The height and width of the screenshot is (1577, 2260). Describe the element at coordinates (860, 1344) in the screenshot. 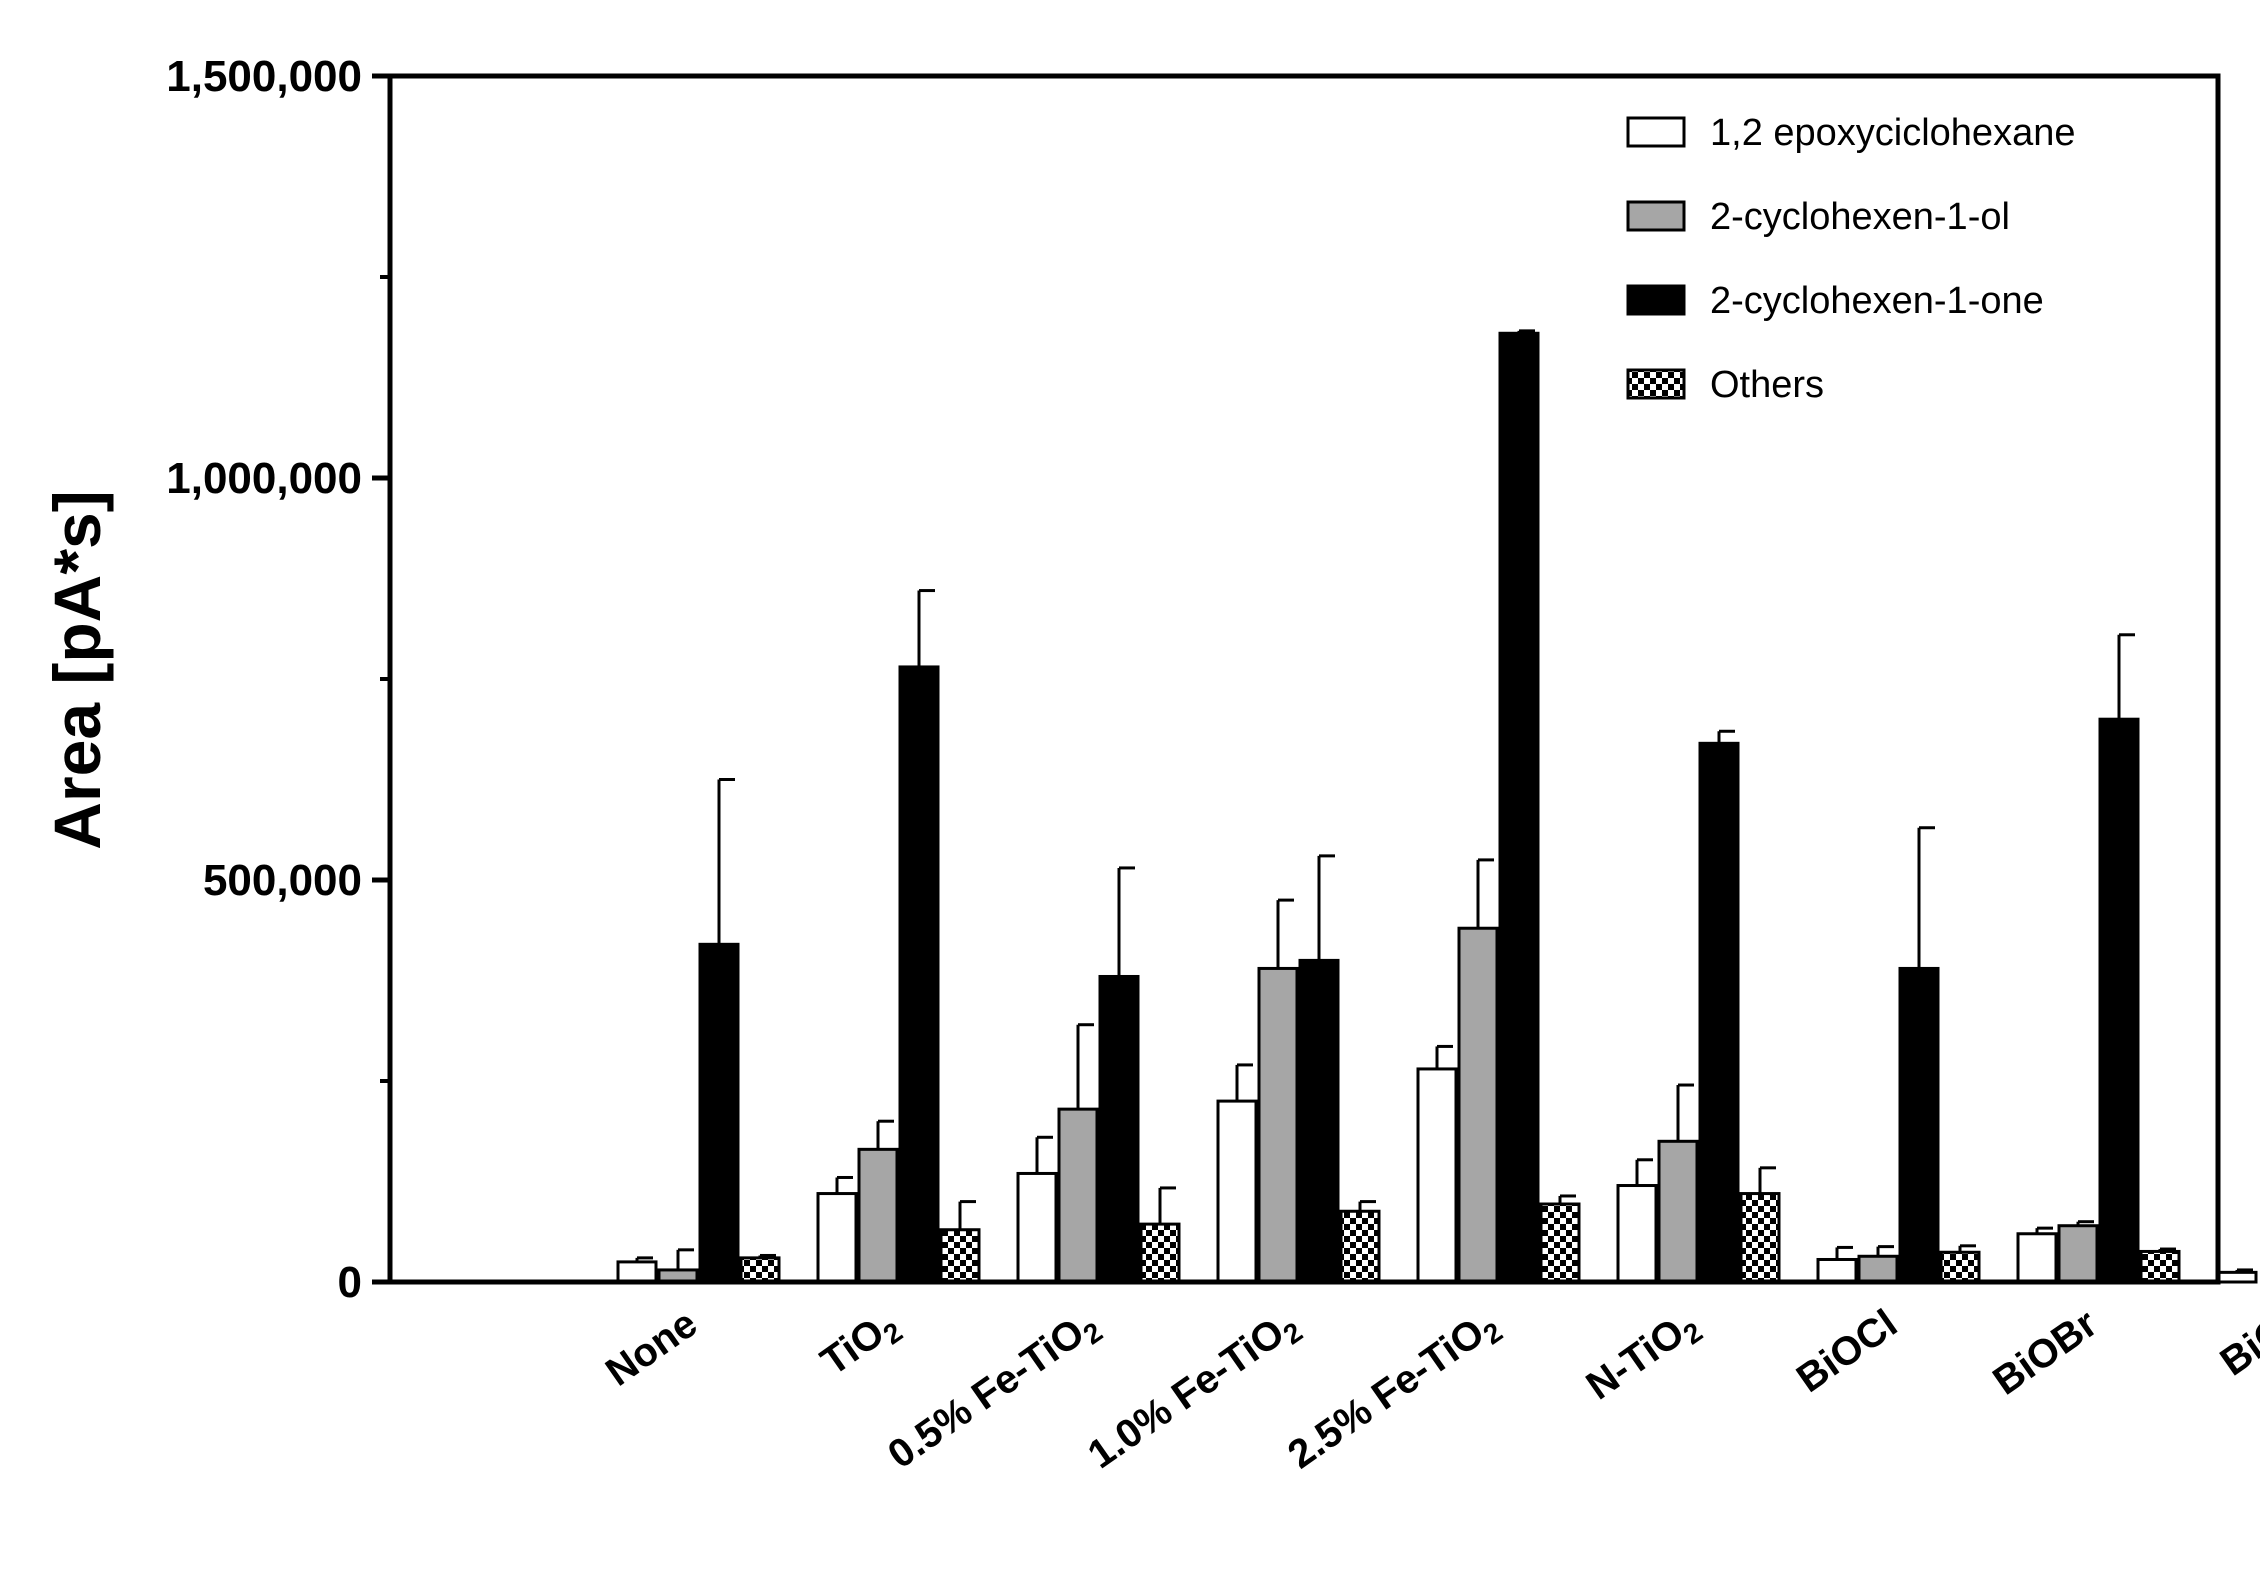

I see `x-tick-label: TiO2` at that location.